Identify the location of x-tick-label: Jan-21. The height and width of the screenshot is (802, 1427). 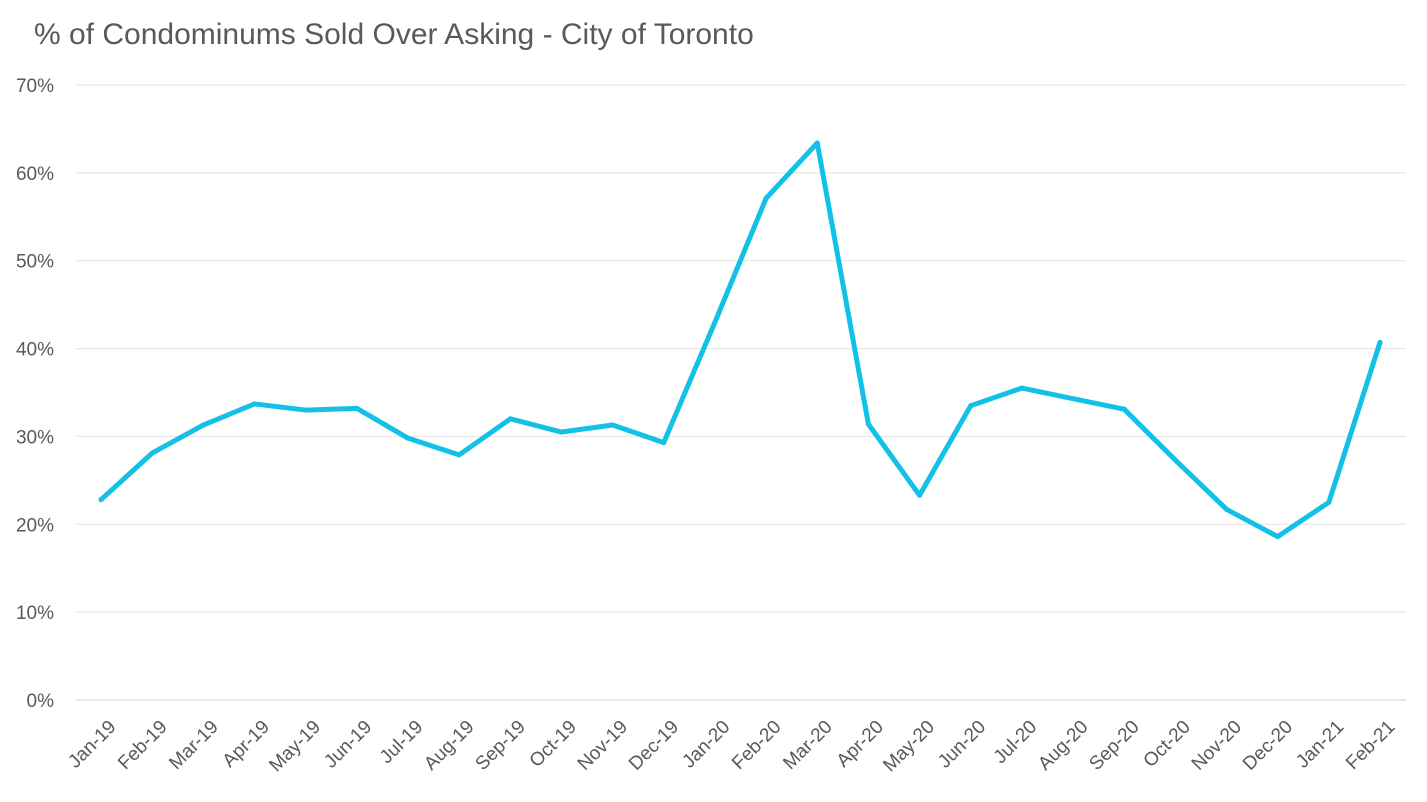
(1320, 745).